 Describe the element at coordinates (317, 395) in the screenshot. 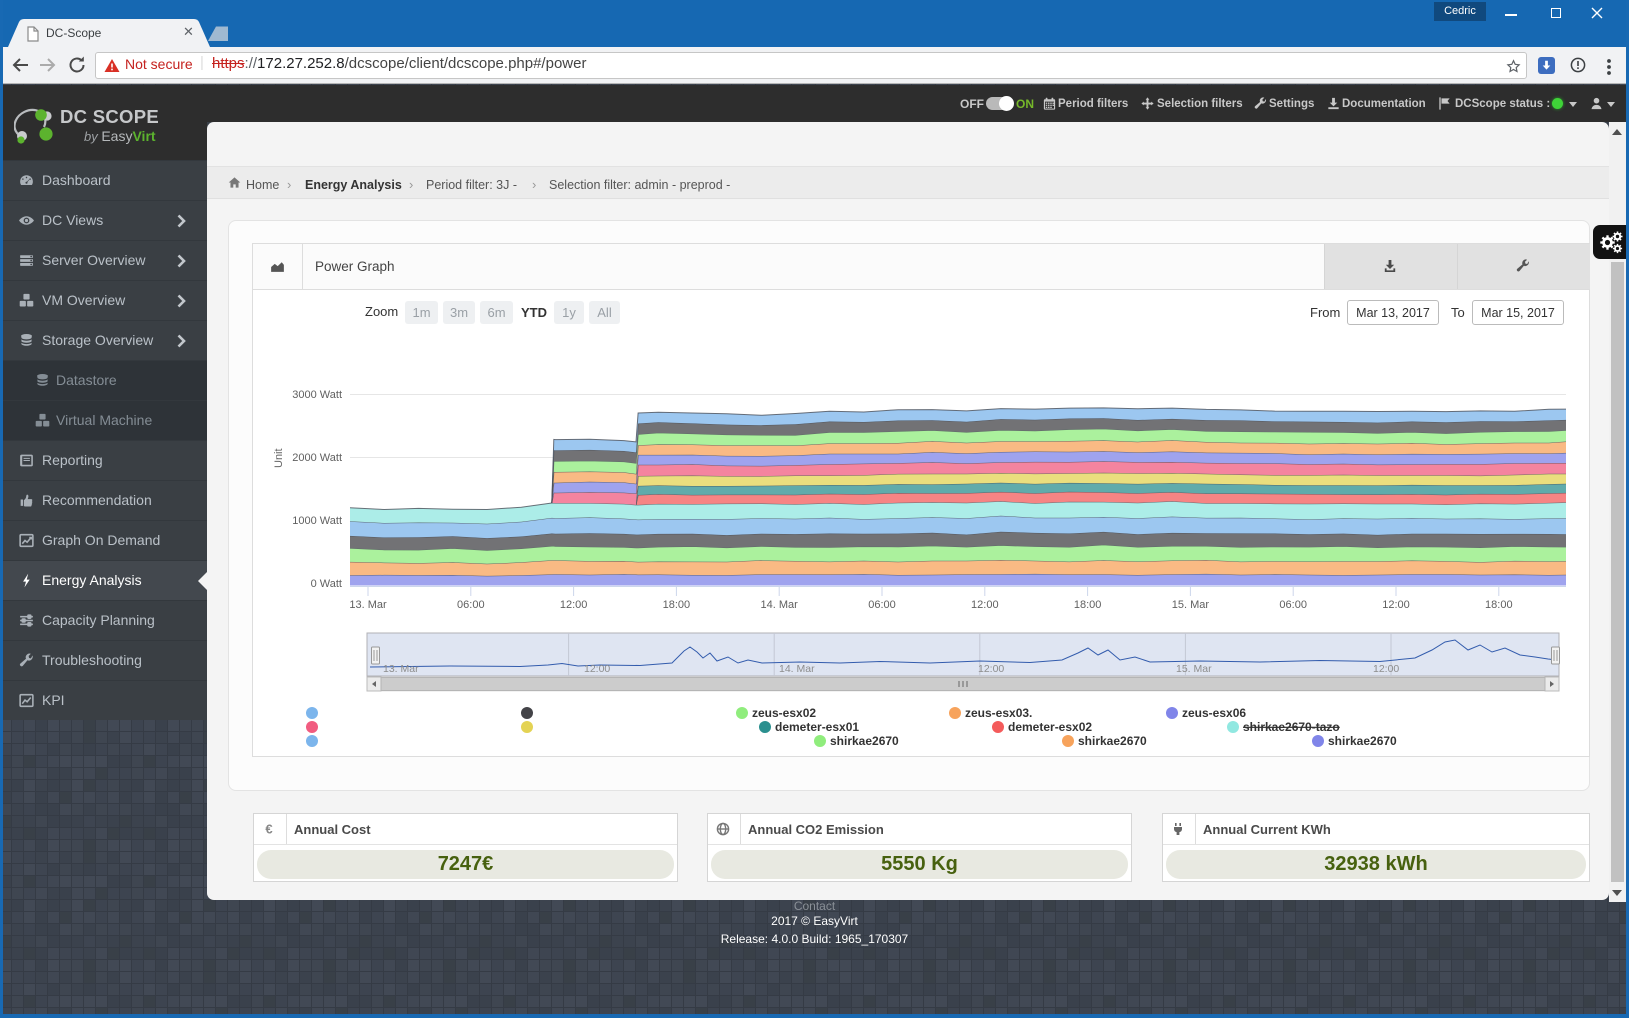

I see `svg-text: 3000 Watt` at that location.